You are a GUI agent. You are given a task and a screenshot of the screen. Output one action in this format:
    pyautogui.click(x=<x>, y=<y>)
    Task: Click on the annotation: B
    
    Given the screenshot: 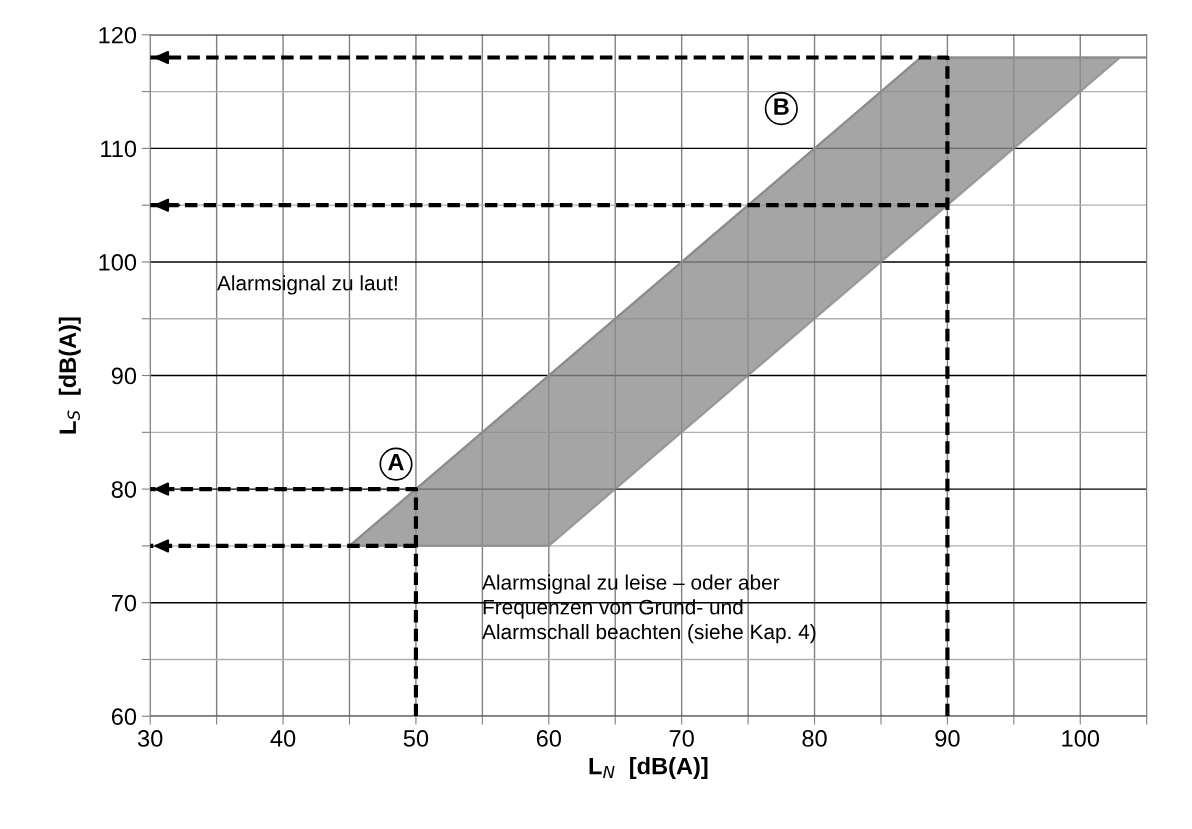 What is the action you would take?
    pyautogui.click(x=781, y=106)
    